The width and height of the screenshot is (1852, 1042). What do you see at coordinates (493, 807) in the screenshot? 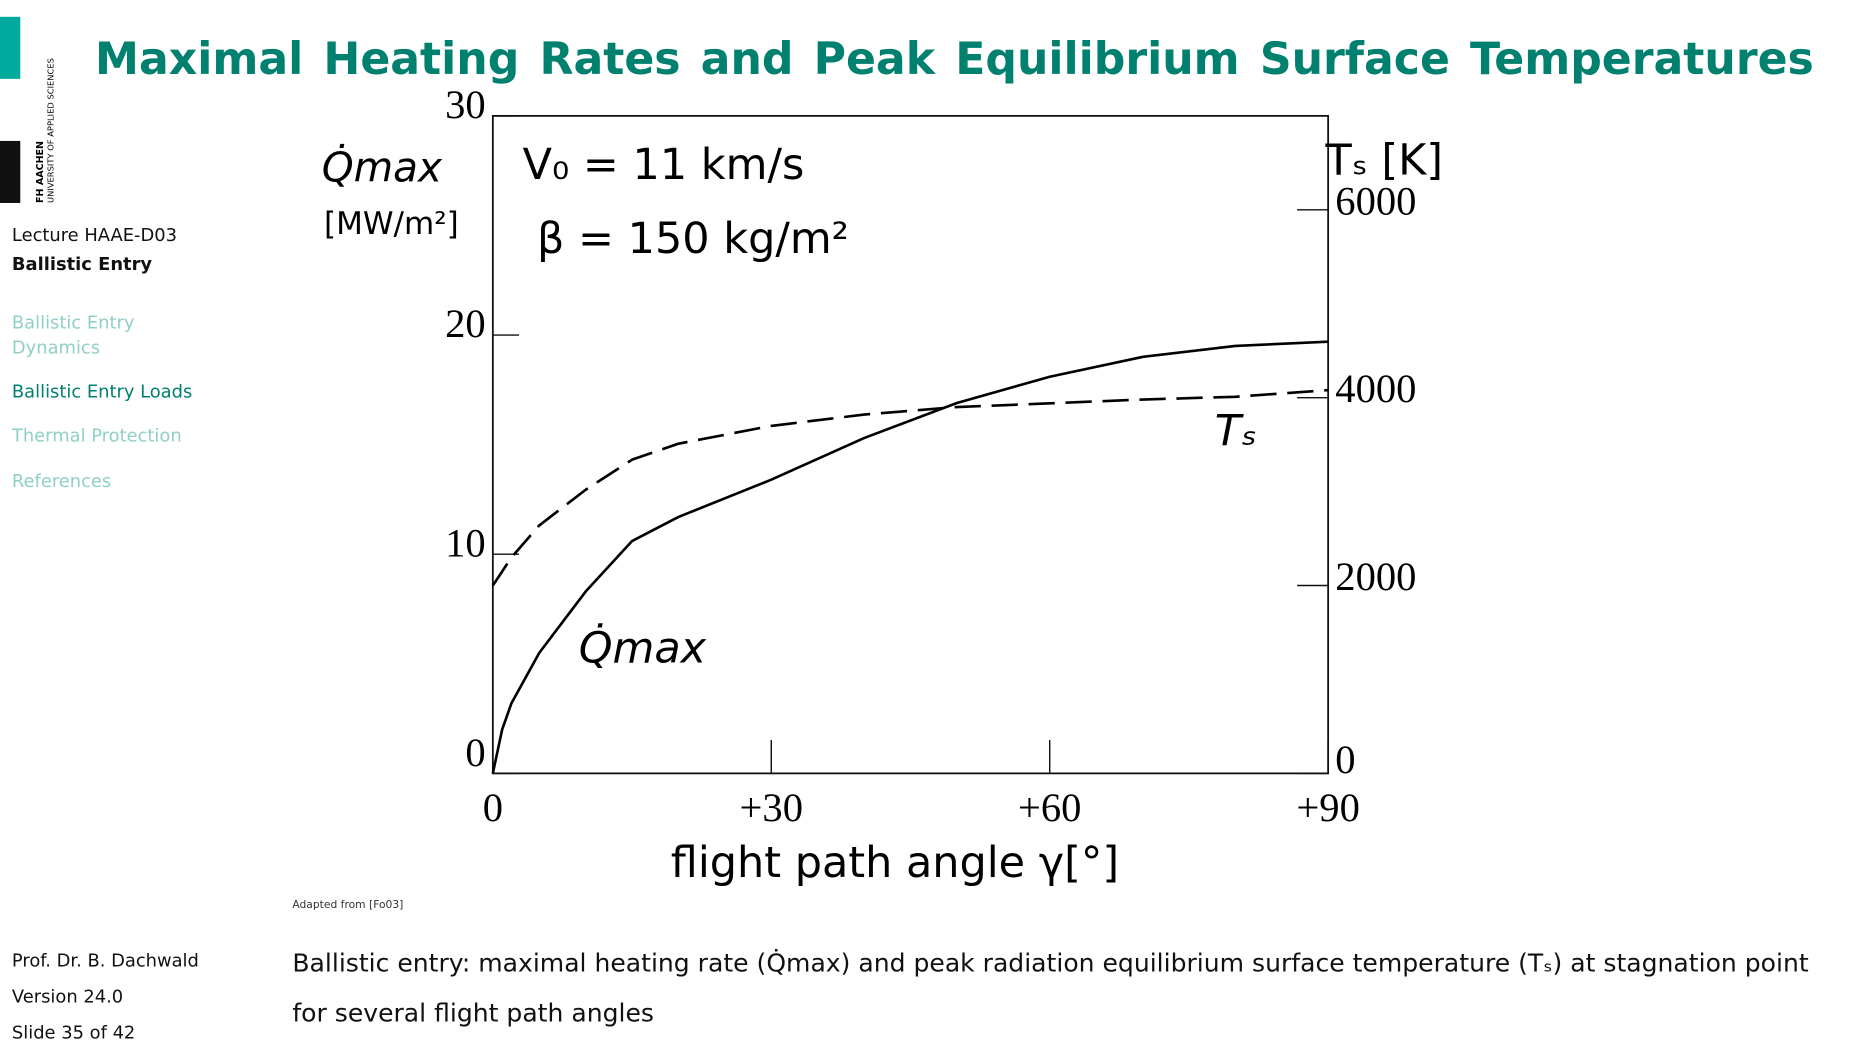
I see `x-tick-label: 0` at bounding box center [493, 807].